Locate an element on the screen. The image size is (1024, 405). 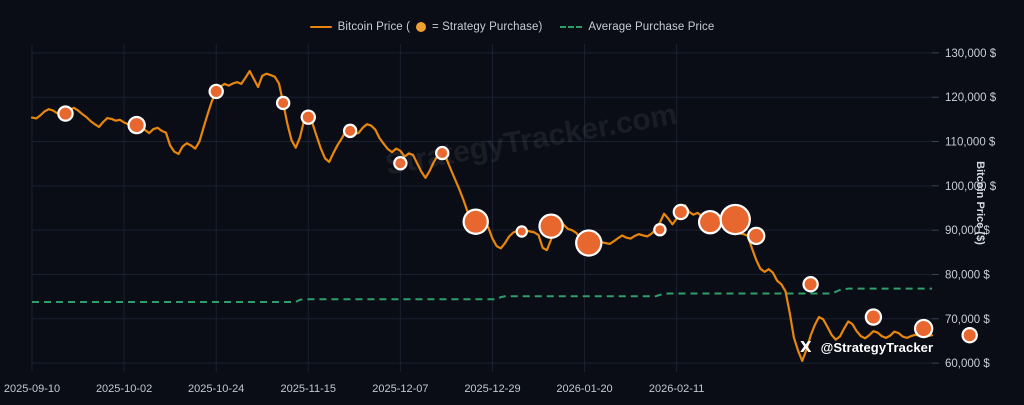
y-axis-tick-label: 100,000 $ is located at coordinates (971, 187).